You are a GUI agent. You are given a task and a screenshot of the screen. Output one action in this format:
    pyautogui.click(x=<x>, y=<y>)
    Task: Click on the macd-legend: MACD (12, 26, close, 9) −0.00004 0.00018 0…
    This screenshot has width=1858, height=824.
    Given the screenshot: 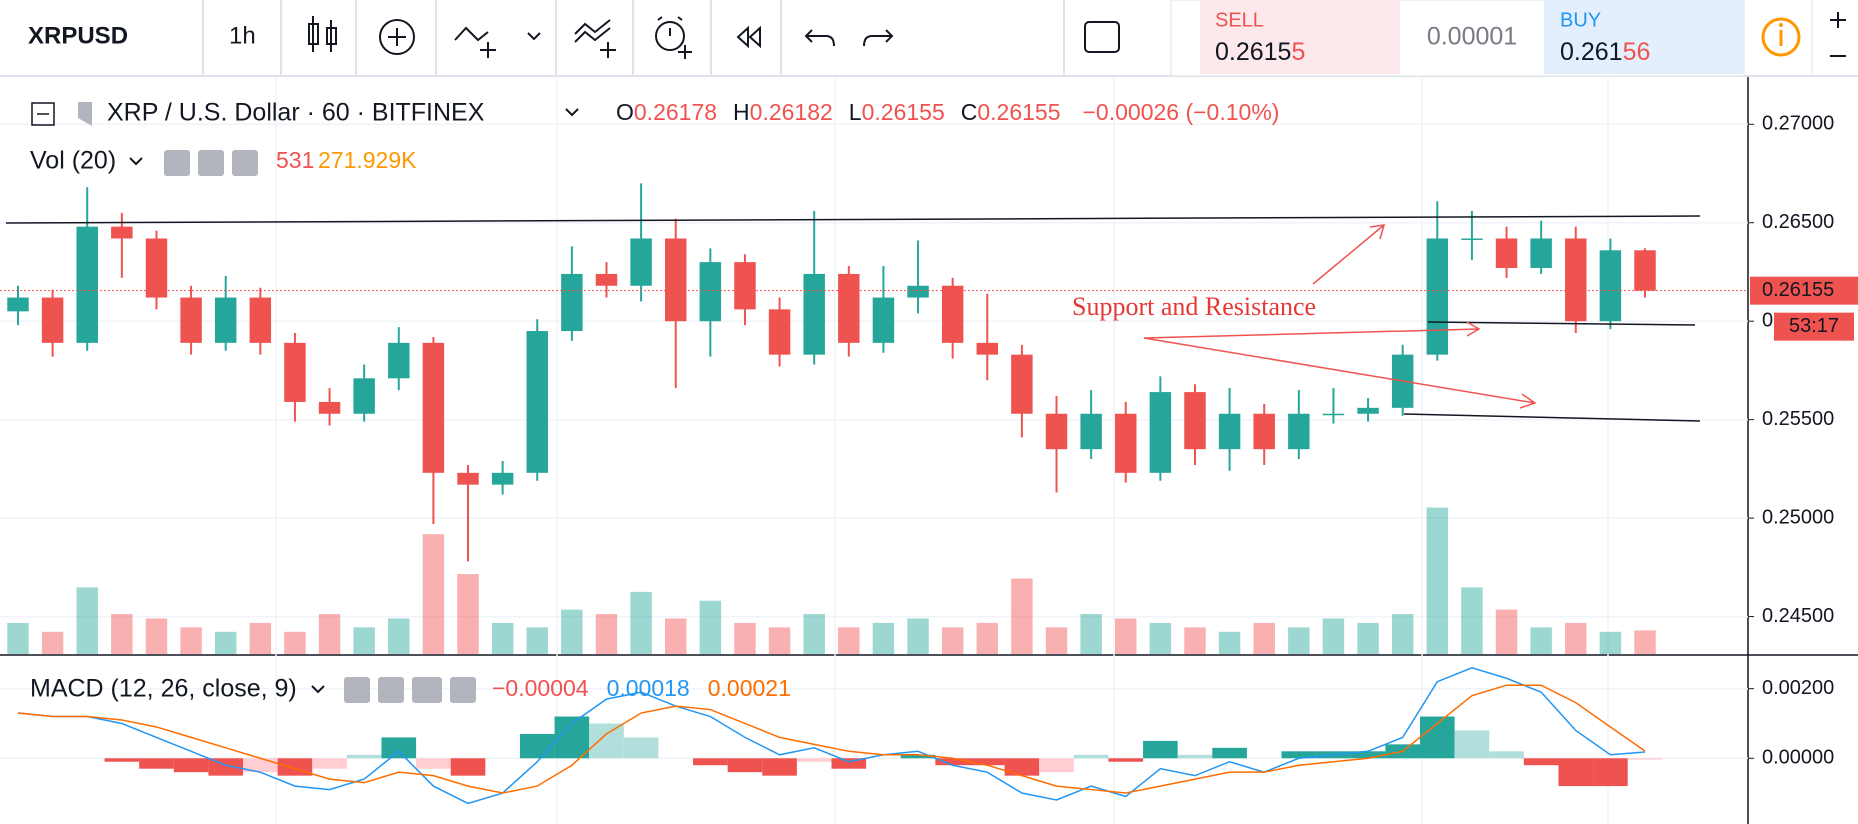 What is the action you would take?
    pyautogui.click(x=410, y=689)
    